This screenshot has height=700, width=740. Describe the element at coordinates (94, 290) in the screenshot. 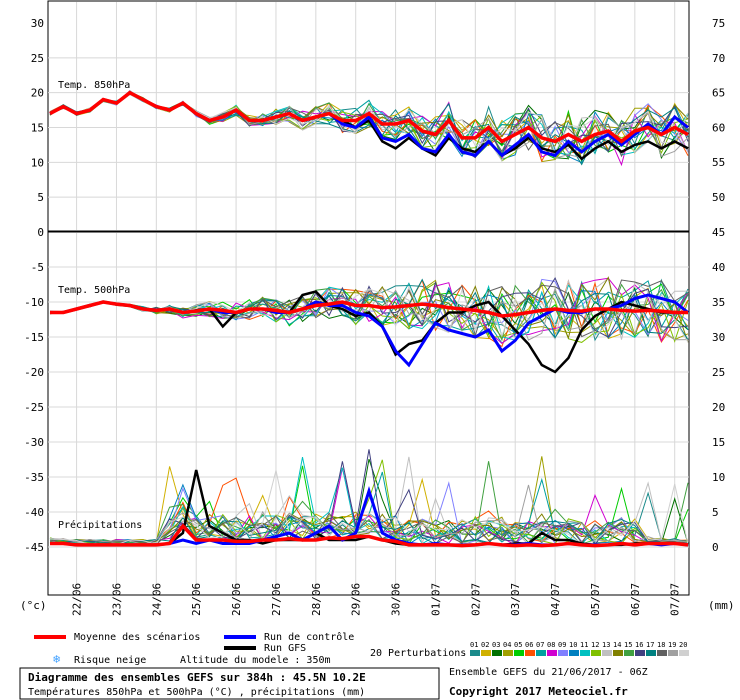

I see `t500-label: Temp. 500hPa` at that location.